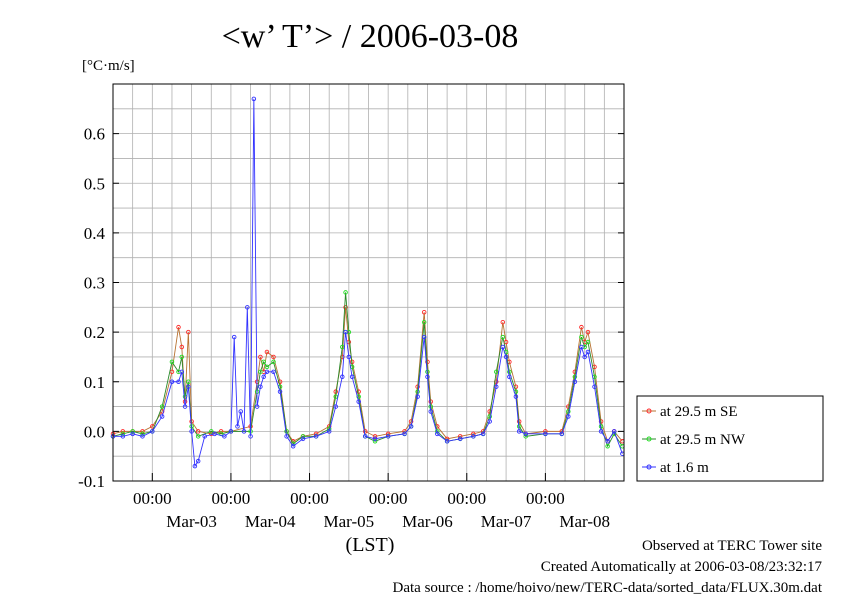  What do you see at coordinates (703, 440) in the screenshot?
I see `legend-entry-label: at 29.5 m NW` at bounding box center [703, 440].